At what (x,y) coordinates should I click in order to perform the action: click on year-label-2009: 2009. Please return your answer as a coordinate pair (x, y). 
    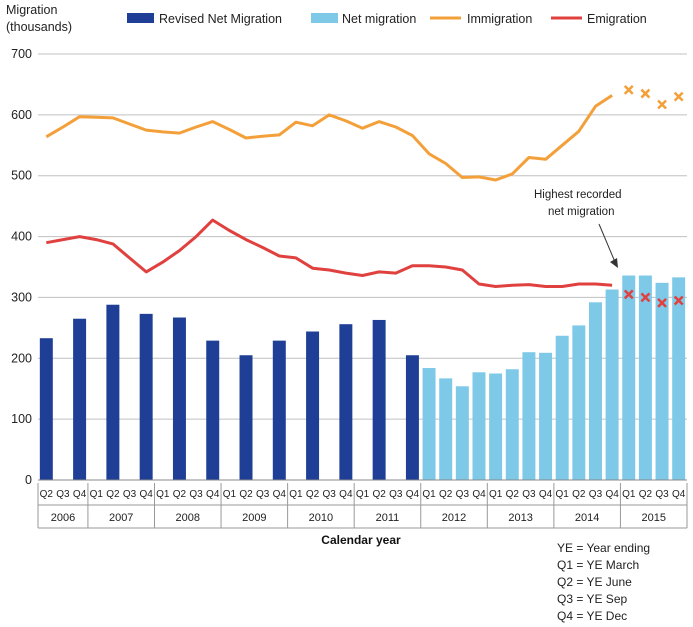
    Looking at the image, I should click on (254, 518).